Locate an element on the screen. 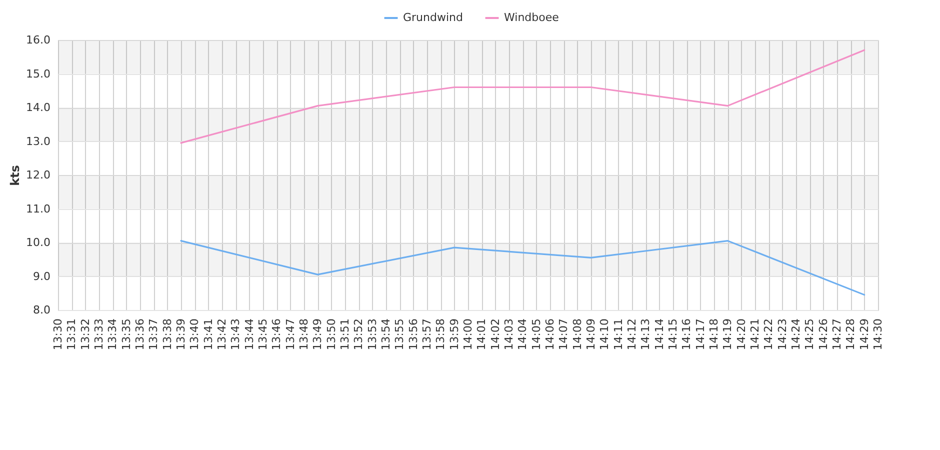 The image size is (940, 450). x-tick-label: 13:43 is located at coordinates (235, 334).